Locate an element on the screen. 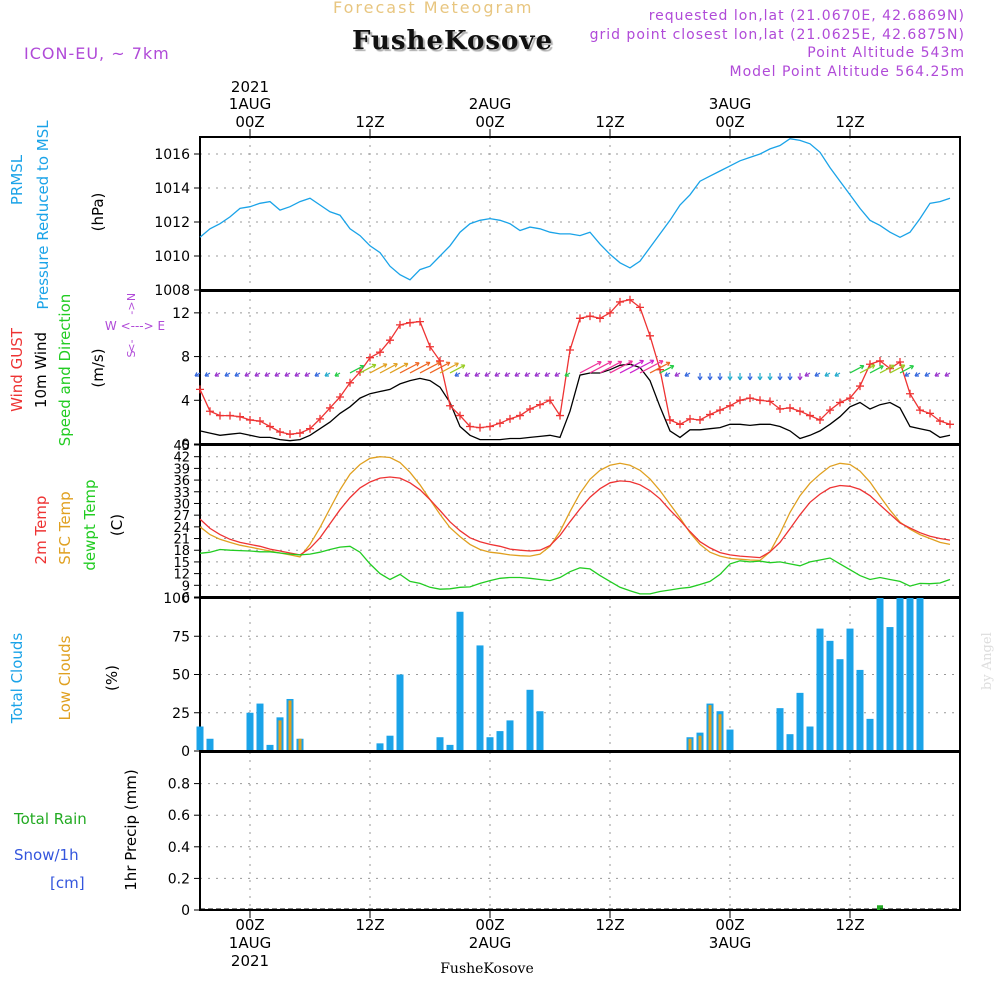 This screenshot has height=1000, width=1000. y-tick-label: 0.4 is located at coordinates (179, 848).